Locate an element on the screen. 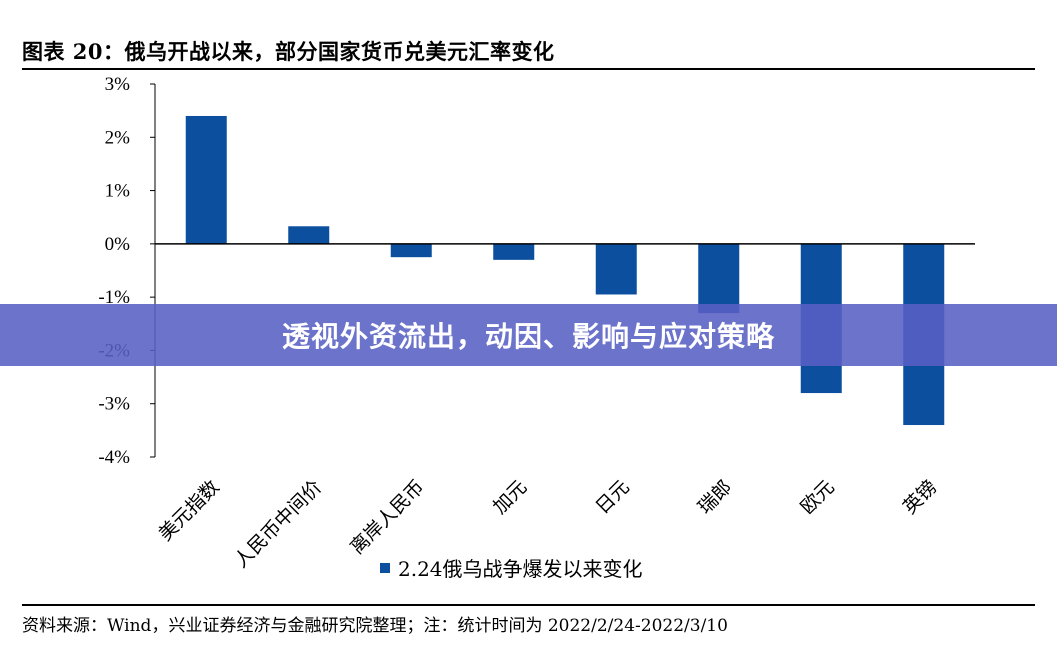  y-tick-label: -4% is located at coordinates (114, 457).